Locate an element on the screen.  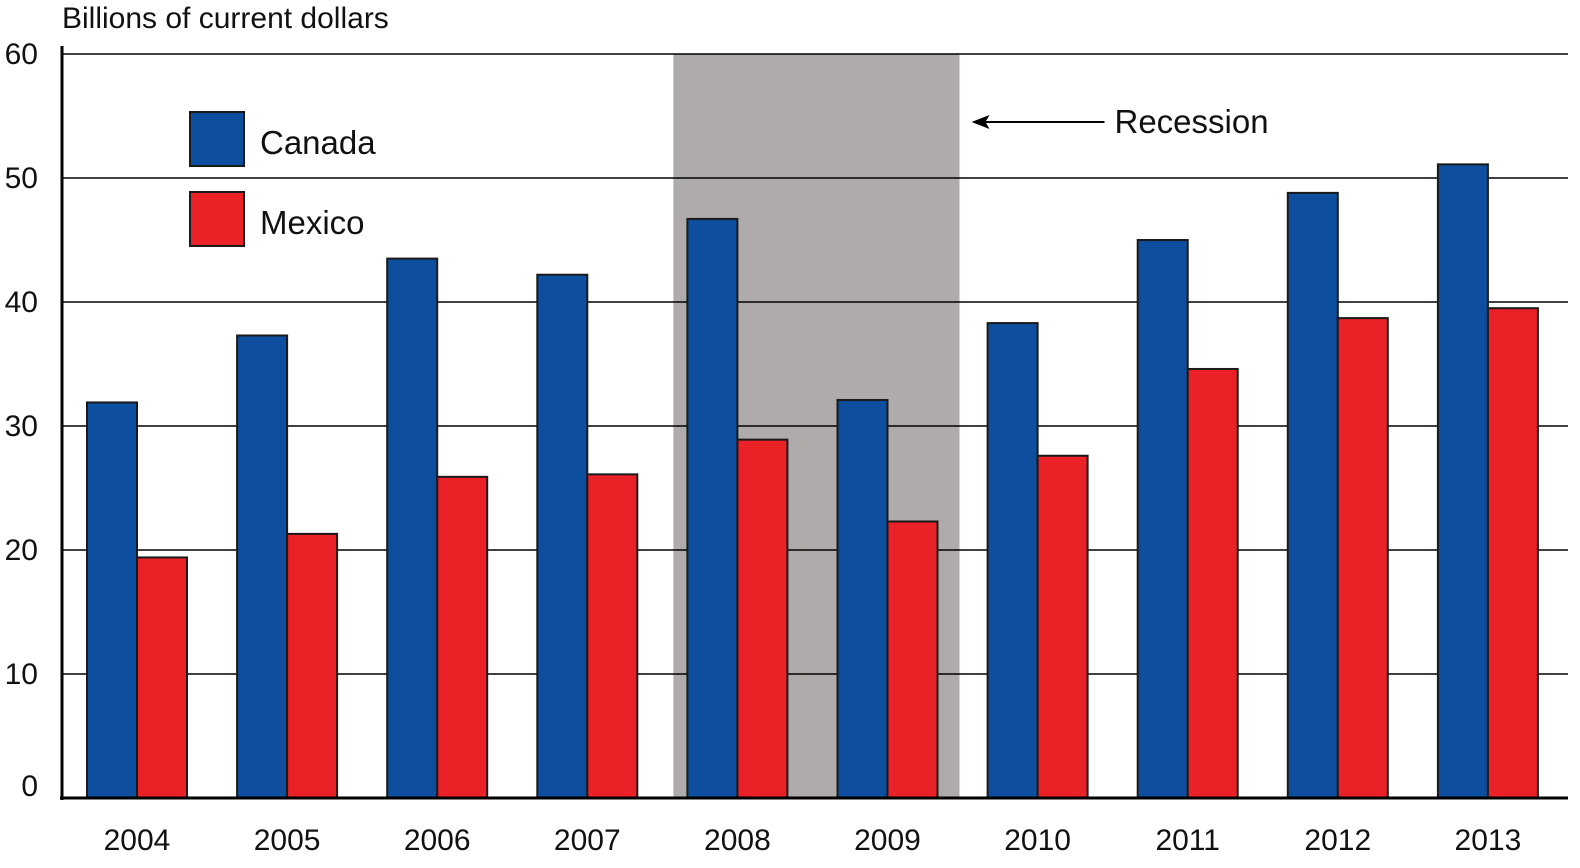
bar-mexico-2008 is located at coordinates (762, 618).